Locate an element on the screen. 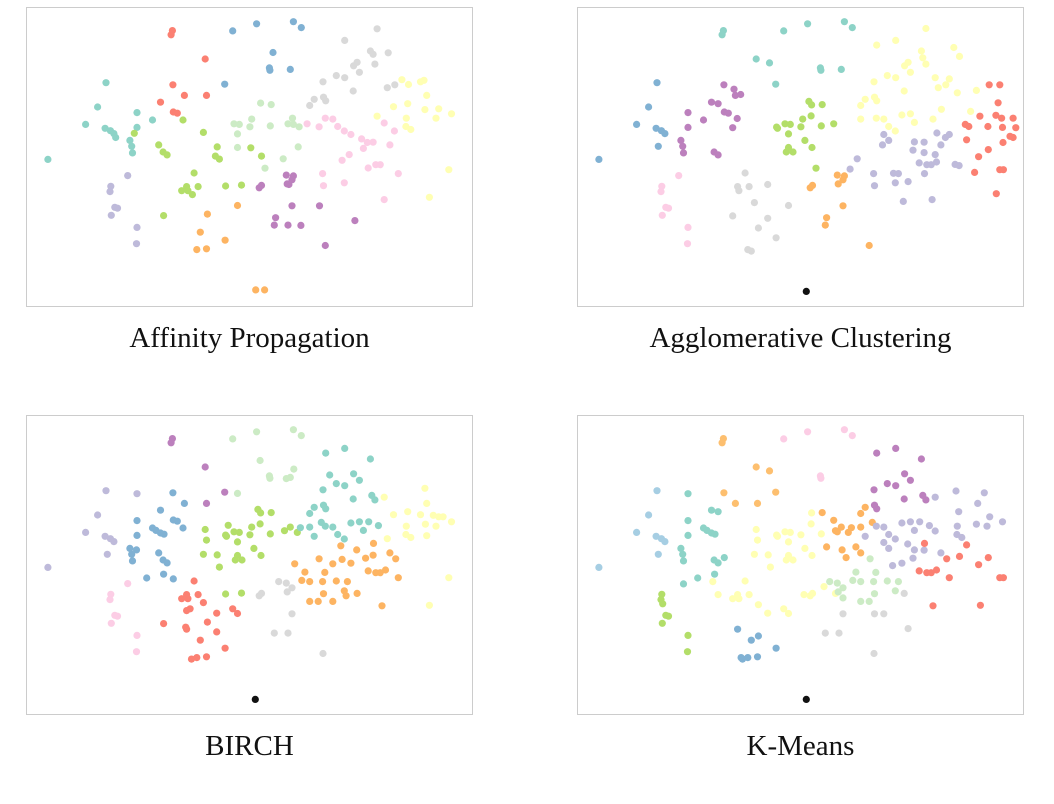 This screenshot has width=1054, height=804. chart-title: K-Means is located at coordinates (800, 746).